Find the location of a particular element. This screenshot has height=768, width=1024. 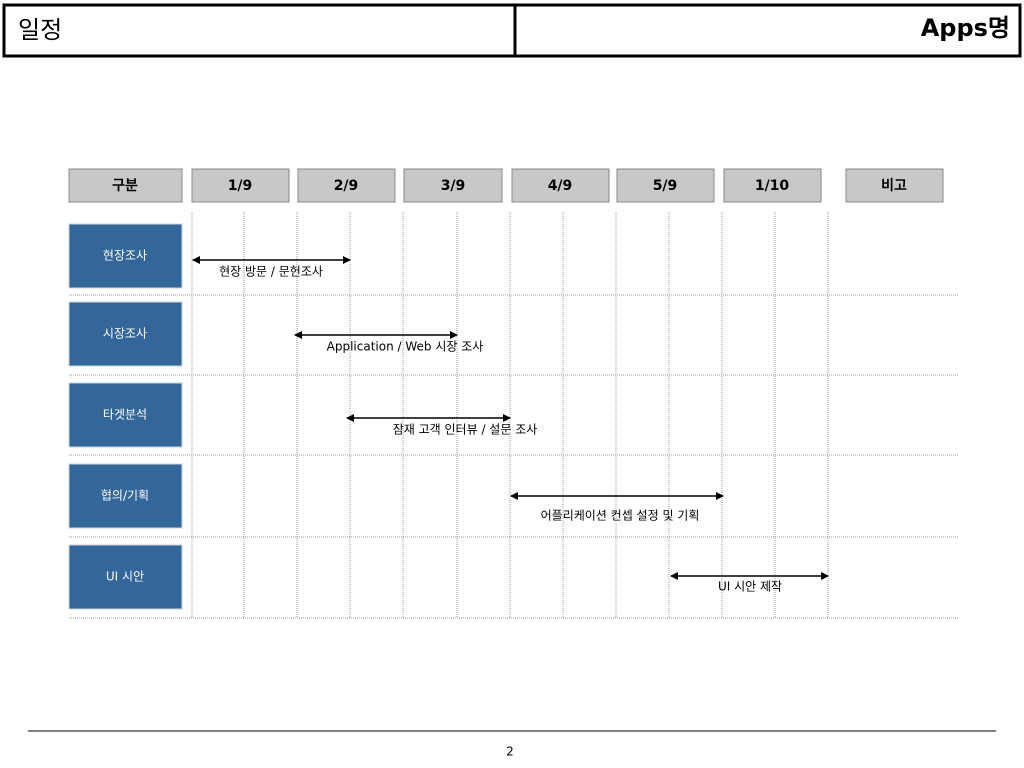

row-label: 타겟분석 is located at coordinates (125, 415).